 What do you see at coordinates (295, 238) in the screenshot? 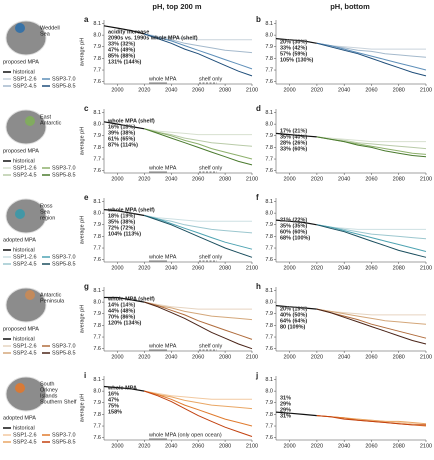
I see `annotation: 68% (100%)` at bounding box center [295, 238].